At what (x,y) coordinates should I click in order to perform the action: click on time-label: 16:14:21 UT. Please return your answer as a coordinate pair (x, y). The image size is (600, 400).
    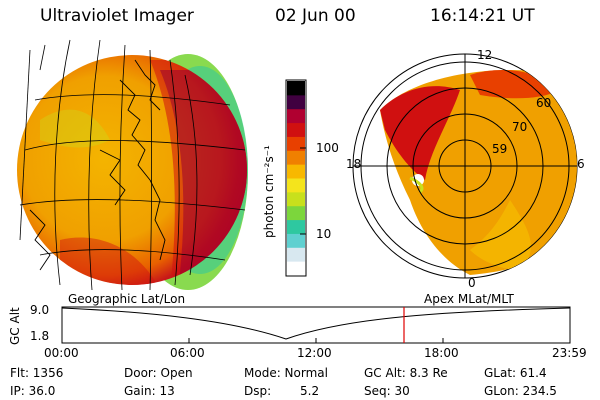
    Looking at the image, I should click on (482, 16).